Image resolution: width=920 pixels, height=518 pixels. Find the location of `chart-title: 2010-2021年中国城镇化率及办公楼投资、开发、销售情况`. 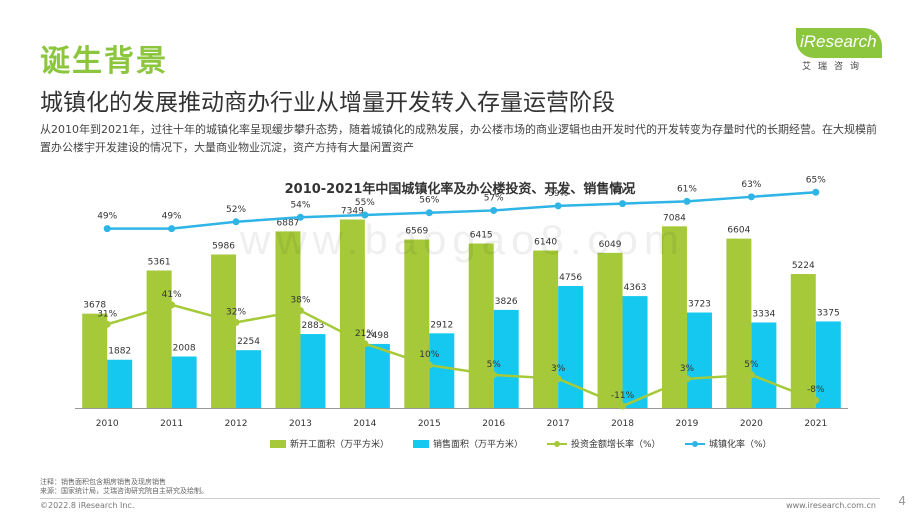

chart-title: 2010-2021年中国城镇化率及办公楼投资、开发、销售情况 is located at coordinates (460, 189).